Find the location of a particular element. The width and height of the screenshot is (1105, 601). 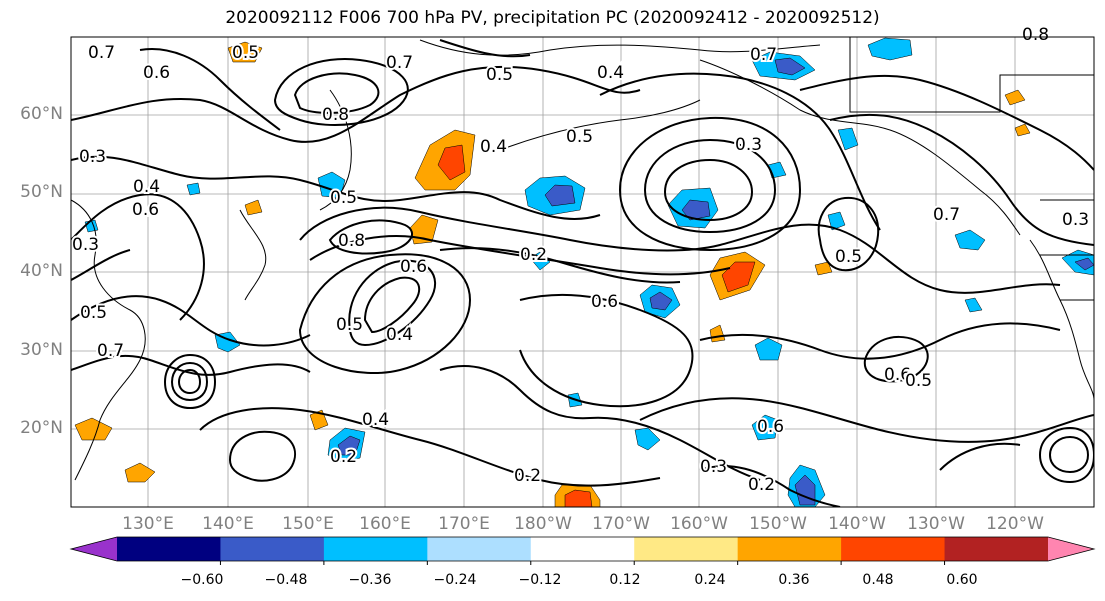

lat-label-50n: 50°N is located at coordinates (41, 192).